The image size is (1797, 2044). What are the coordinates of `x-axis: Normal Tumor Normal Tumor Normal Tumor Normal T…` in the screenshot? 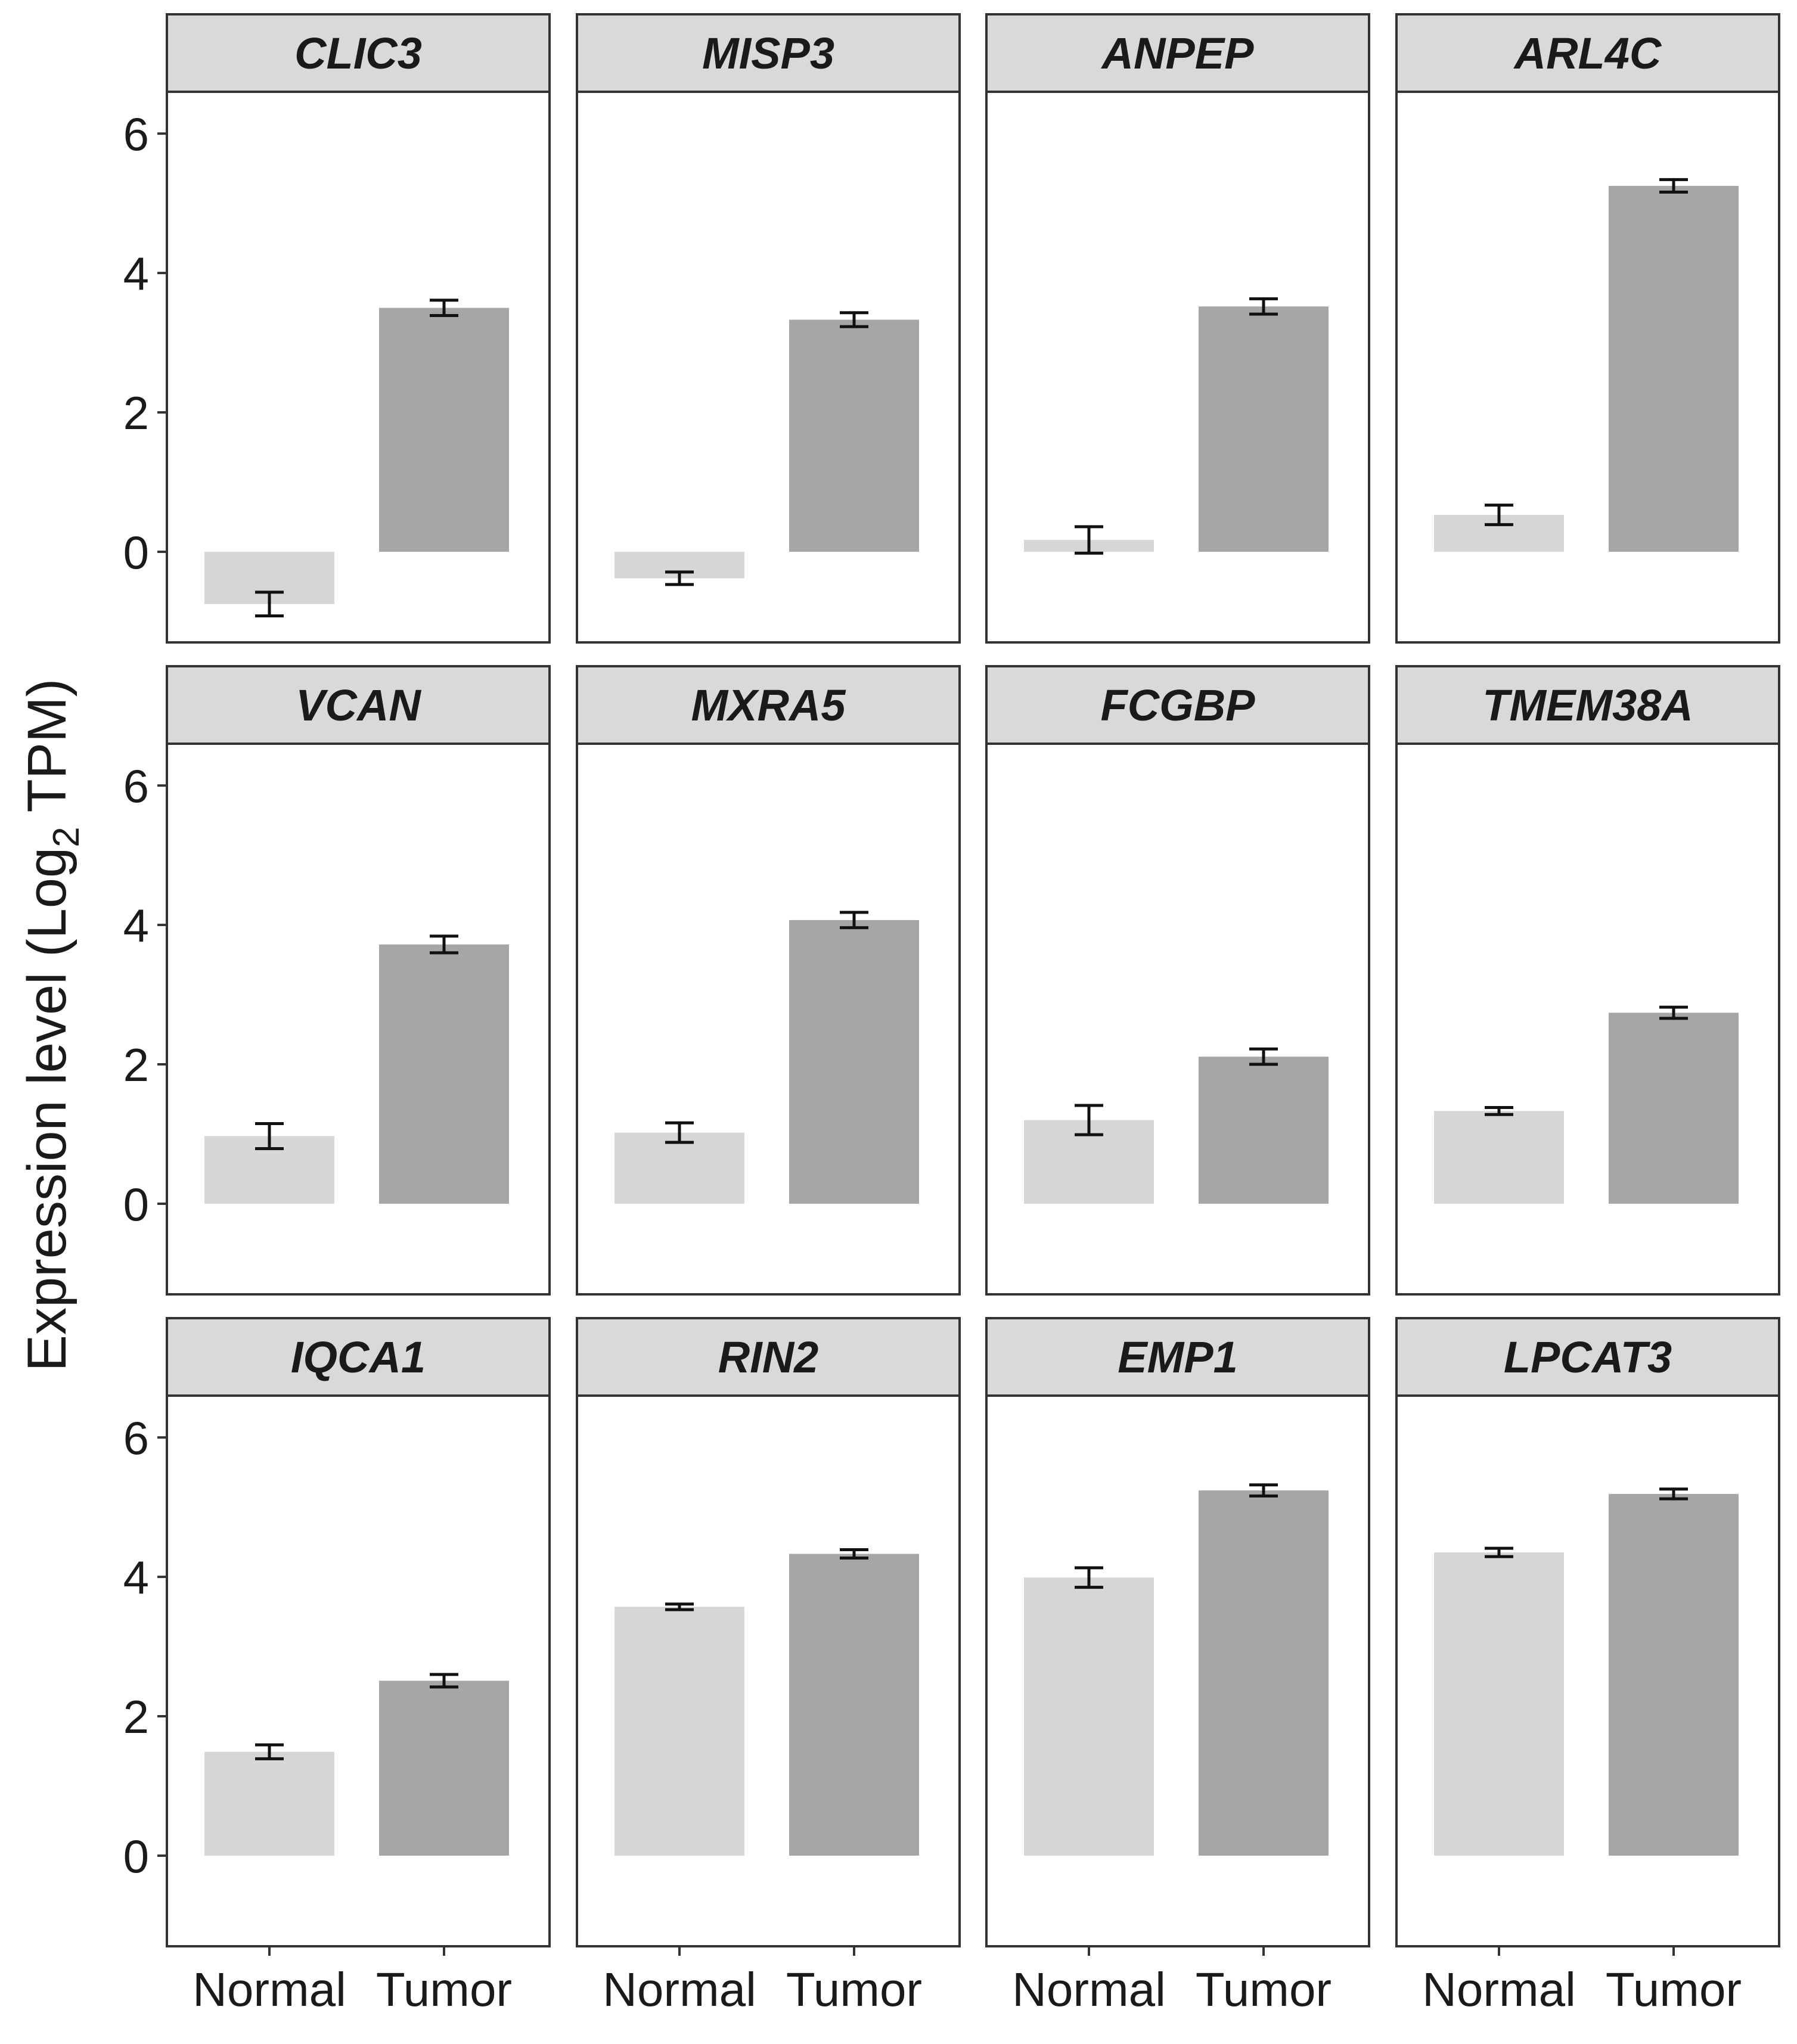 It's located at (967, 1981).